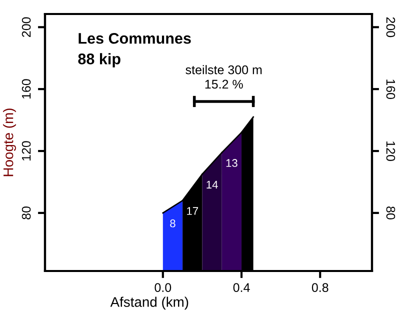  What do you see at coordinates (391, 27) in the screenshot?
I see `y2-tick-label: 200` at bounding box center [391, 27].